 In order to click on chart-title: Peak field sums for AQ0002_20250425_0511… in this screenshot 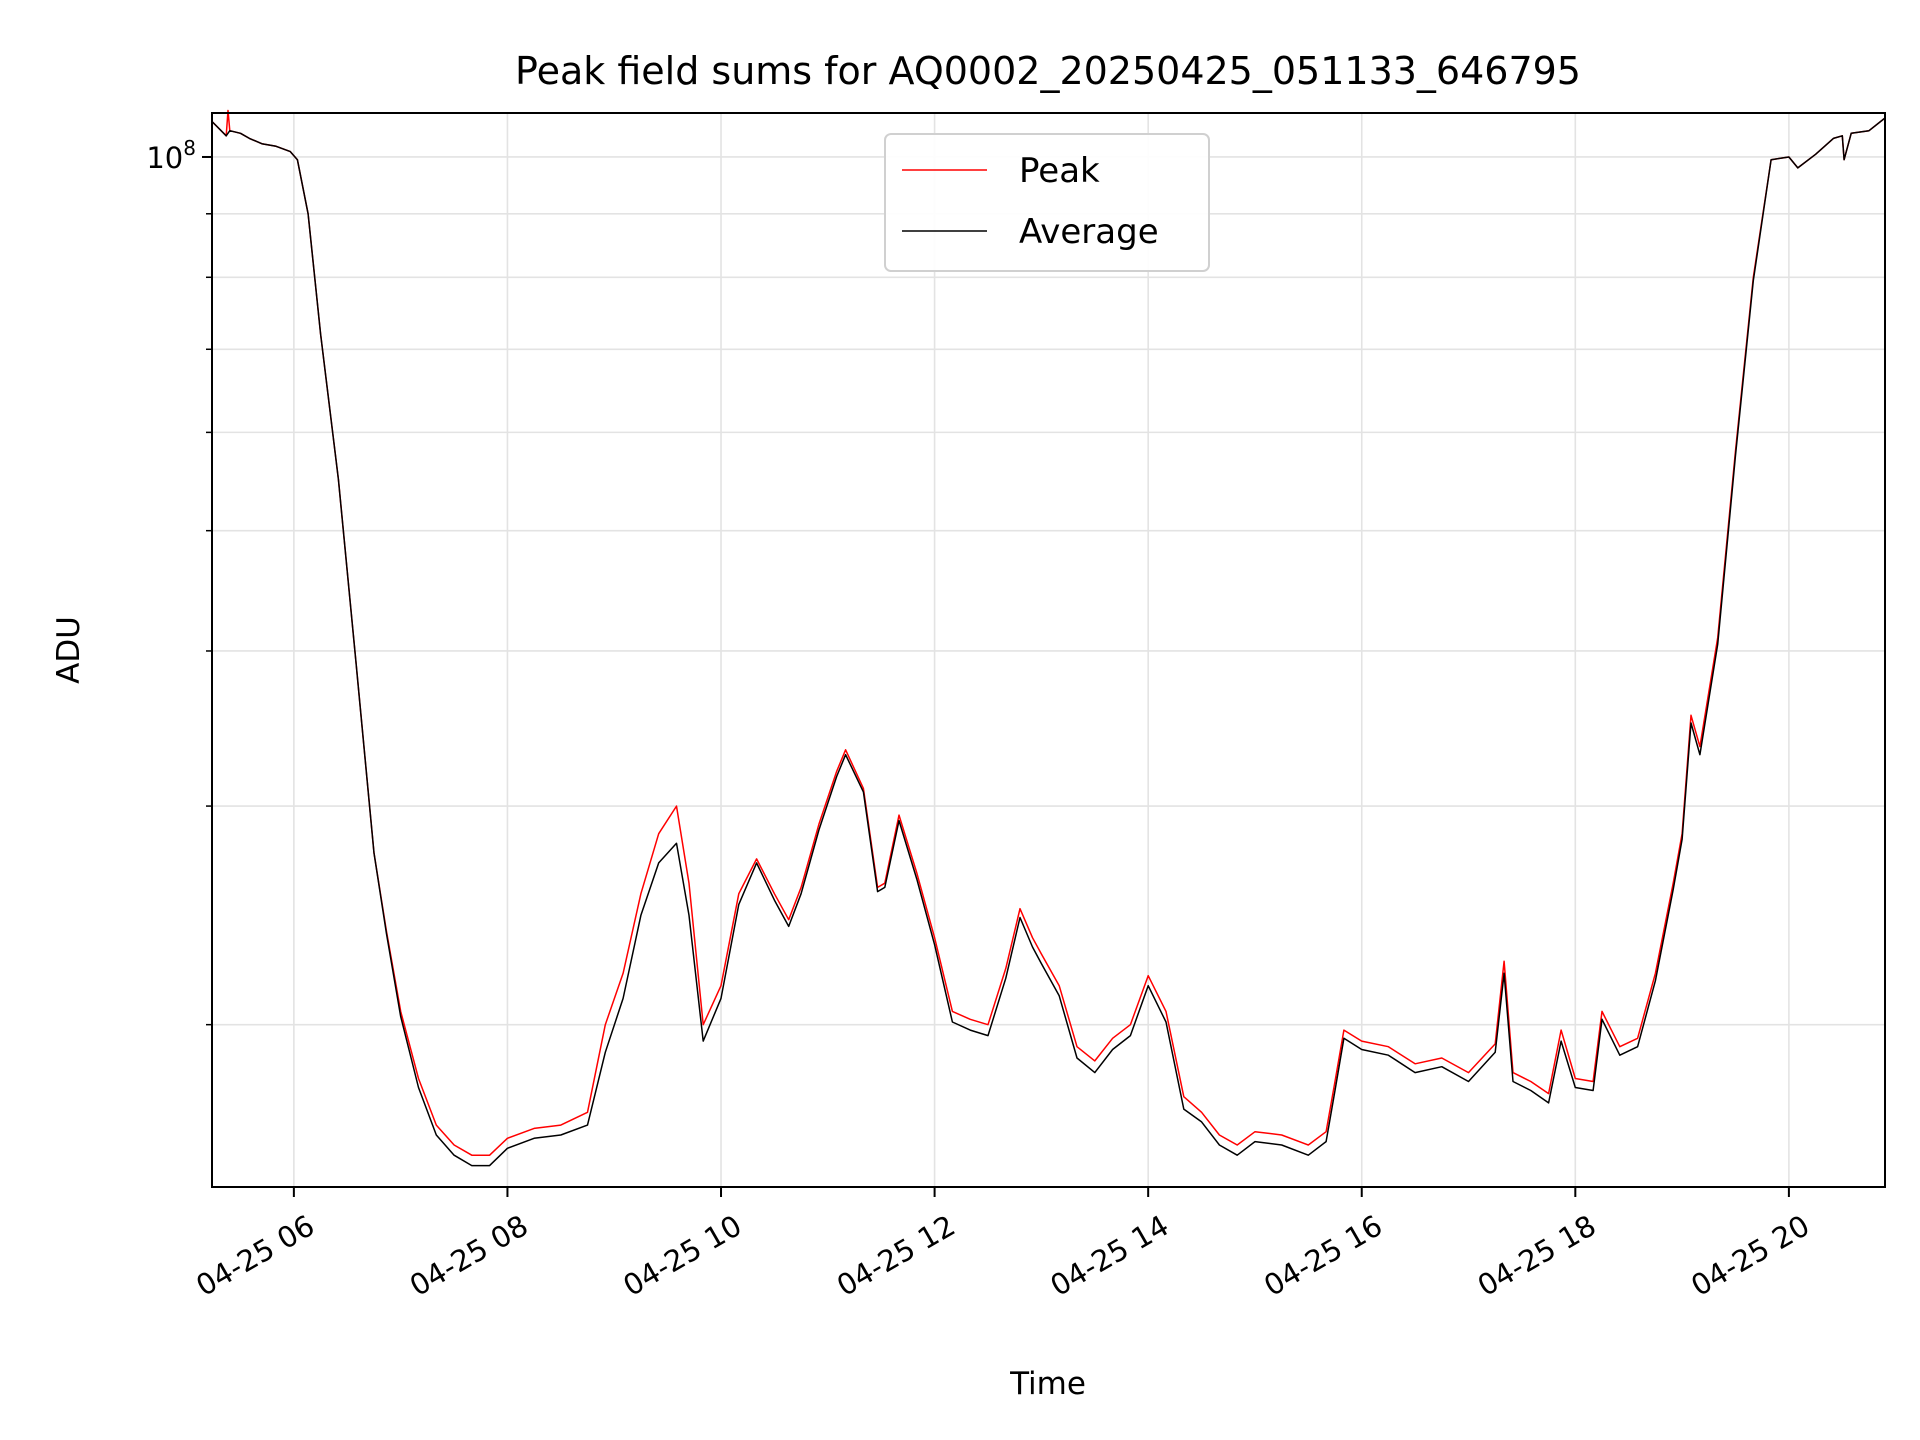, I will do `click(1048, 71)`.